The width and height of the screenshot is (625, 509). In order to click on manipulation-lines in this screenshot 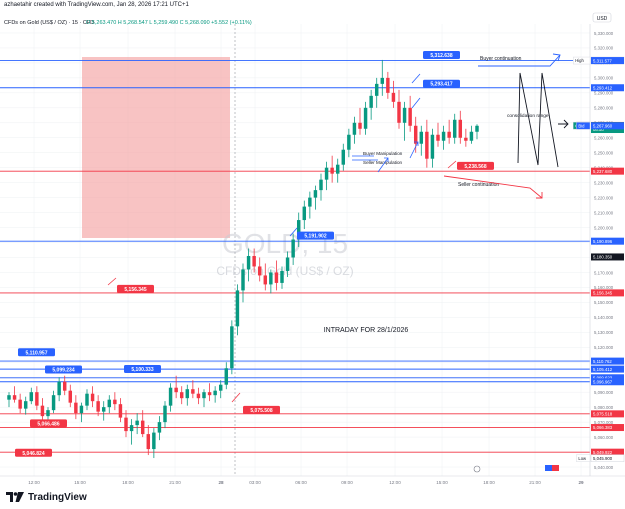, I will do `click(365, 158)`.